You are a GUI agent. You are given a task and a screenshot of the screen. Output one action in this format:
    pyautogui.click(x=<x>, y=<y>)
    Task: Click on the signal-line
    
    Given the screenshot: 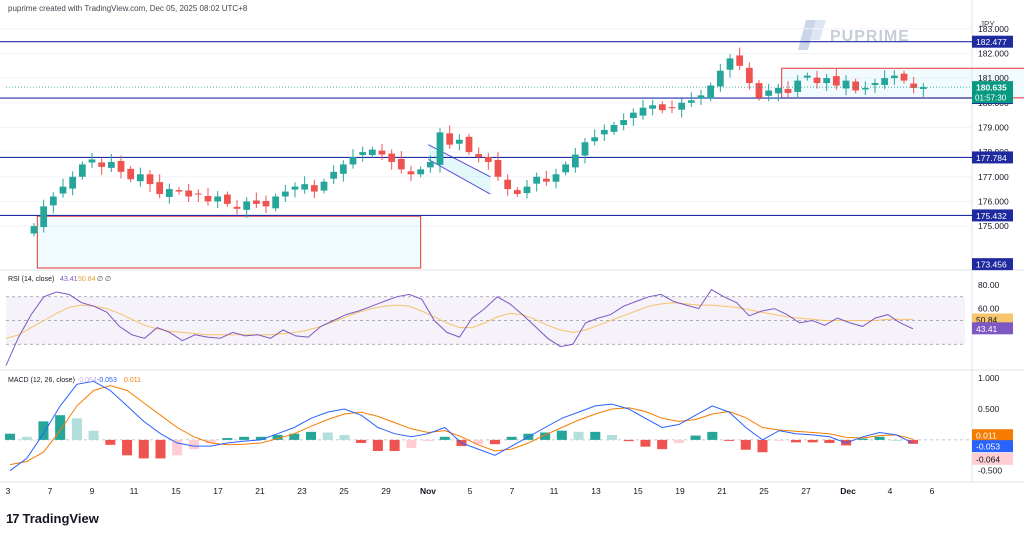 What is the action you would take?
    pyautogui.click(x=461, y=425)
    